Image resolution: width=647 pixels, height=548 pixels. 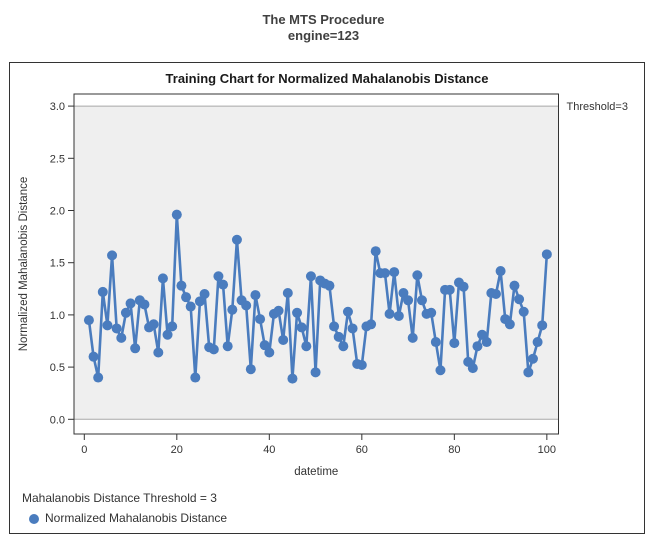 What do you see at coordinates (136, 518) in the screenshot?
I see `legend-series-label: Normalized Mahalanobis Distance` at bounding box center [136, 518].